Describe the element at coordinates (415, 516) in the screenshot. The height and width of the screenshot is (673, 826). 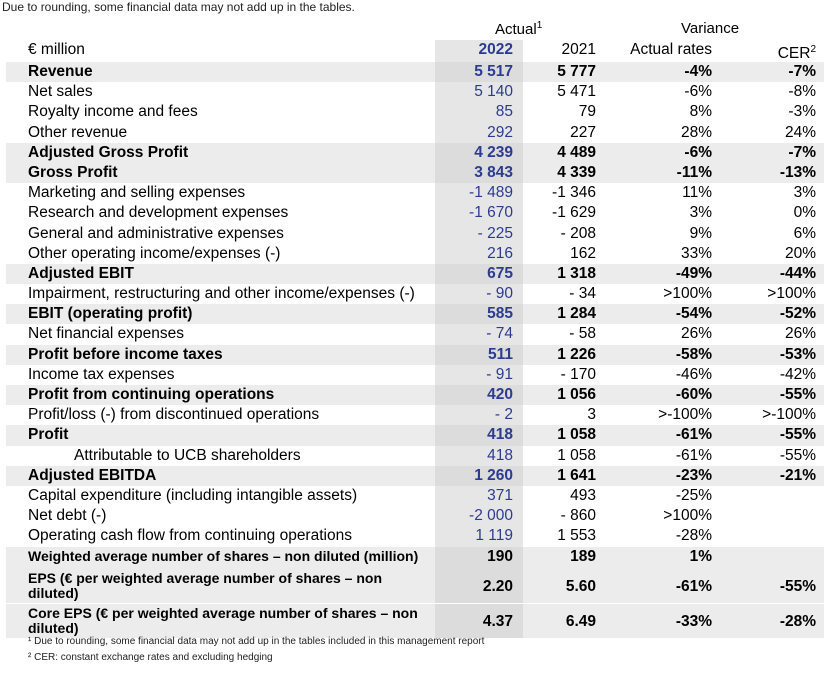
I see `table-row: Net debt (-) -2 000 - 860 >100%` at that location.